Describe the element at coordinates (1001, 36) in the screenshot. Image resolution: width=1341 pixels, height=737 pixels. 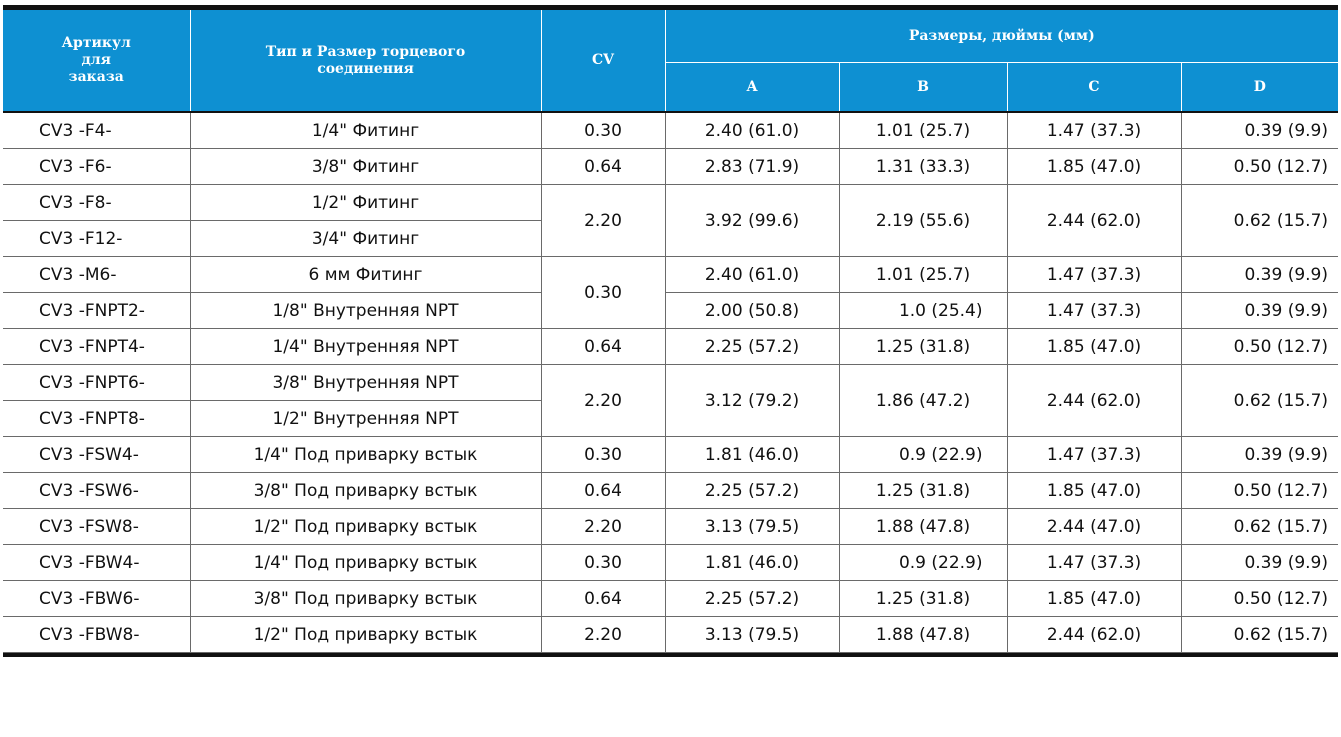
I see `header-dimensions: Размеры, дюймы (мм)` at that location.